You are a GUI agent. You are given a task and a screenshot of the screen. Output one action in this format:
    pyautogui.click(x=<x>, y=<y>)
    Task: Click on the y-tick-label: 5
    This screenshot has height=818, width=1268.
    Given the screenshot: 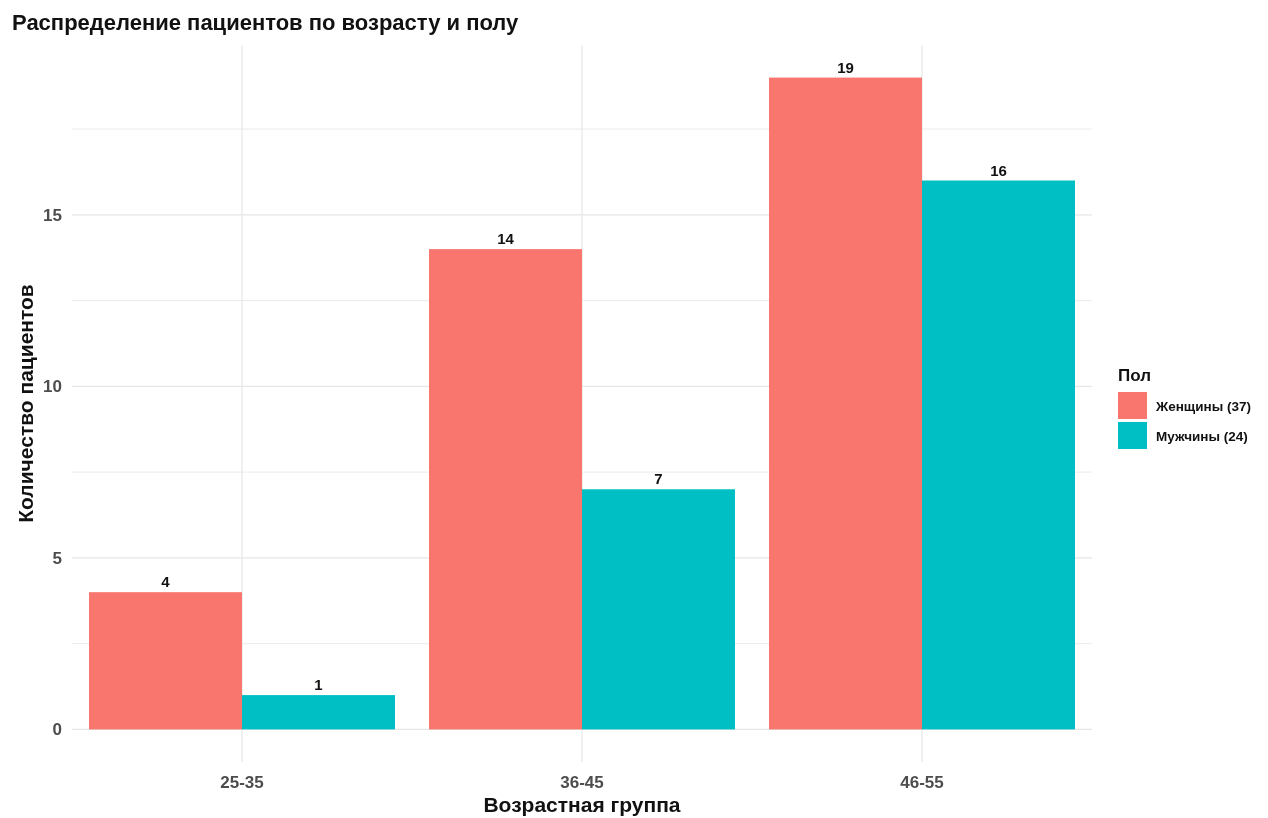 What is the action you would take?
    pyautogui.click(x=57, y=558)
    